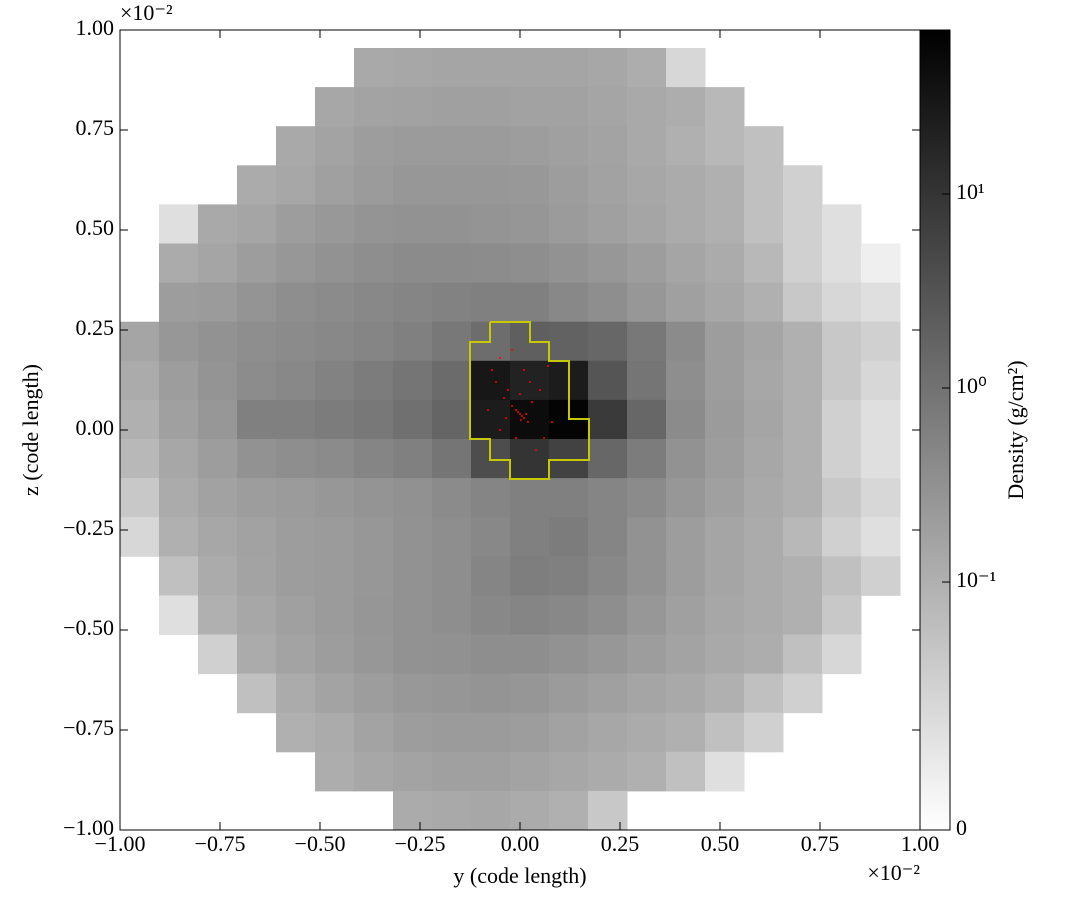  I want to click on colorbar, so click(935, 430).